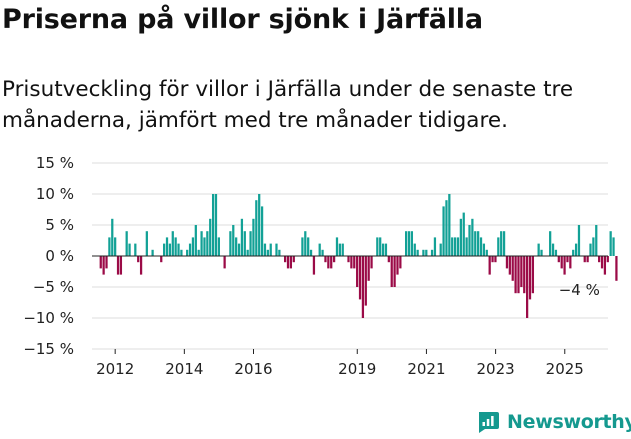 This screenshot has width=631, height=439. I want to click on y-tick-label: 5 %, so click(59, 225).